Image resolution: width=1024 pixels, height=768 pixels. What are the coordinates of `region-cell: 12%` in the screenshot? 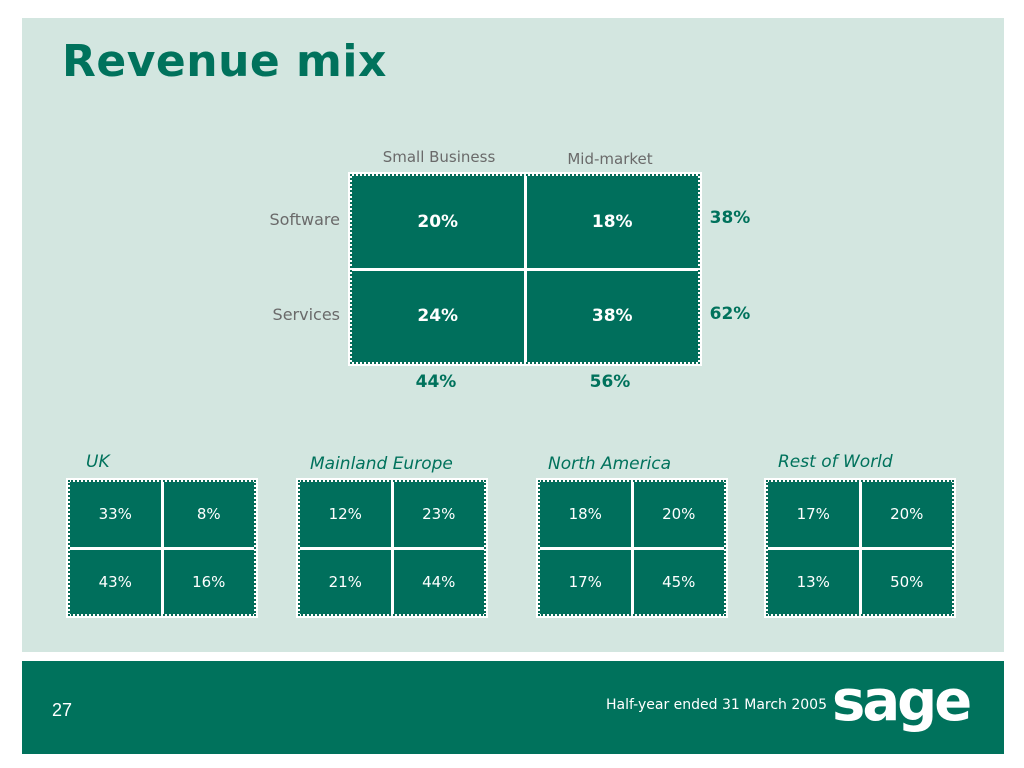 It's located at (345, 514).